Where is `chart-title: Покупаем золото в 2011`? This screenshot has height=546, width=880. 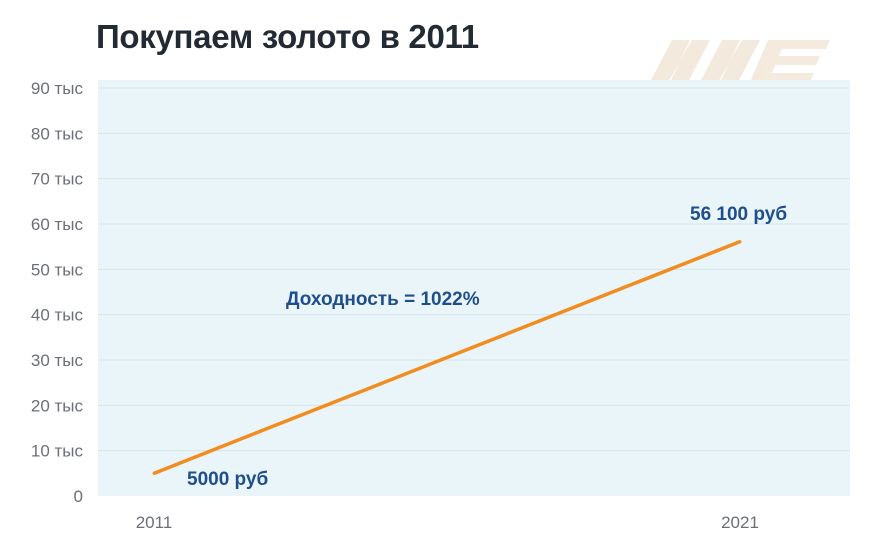 chart-title: Покупаем золото в 2011 is located at coordinates (287, 36).